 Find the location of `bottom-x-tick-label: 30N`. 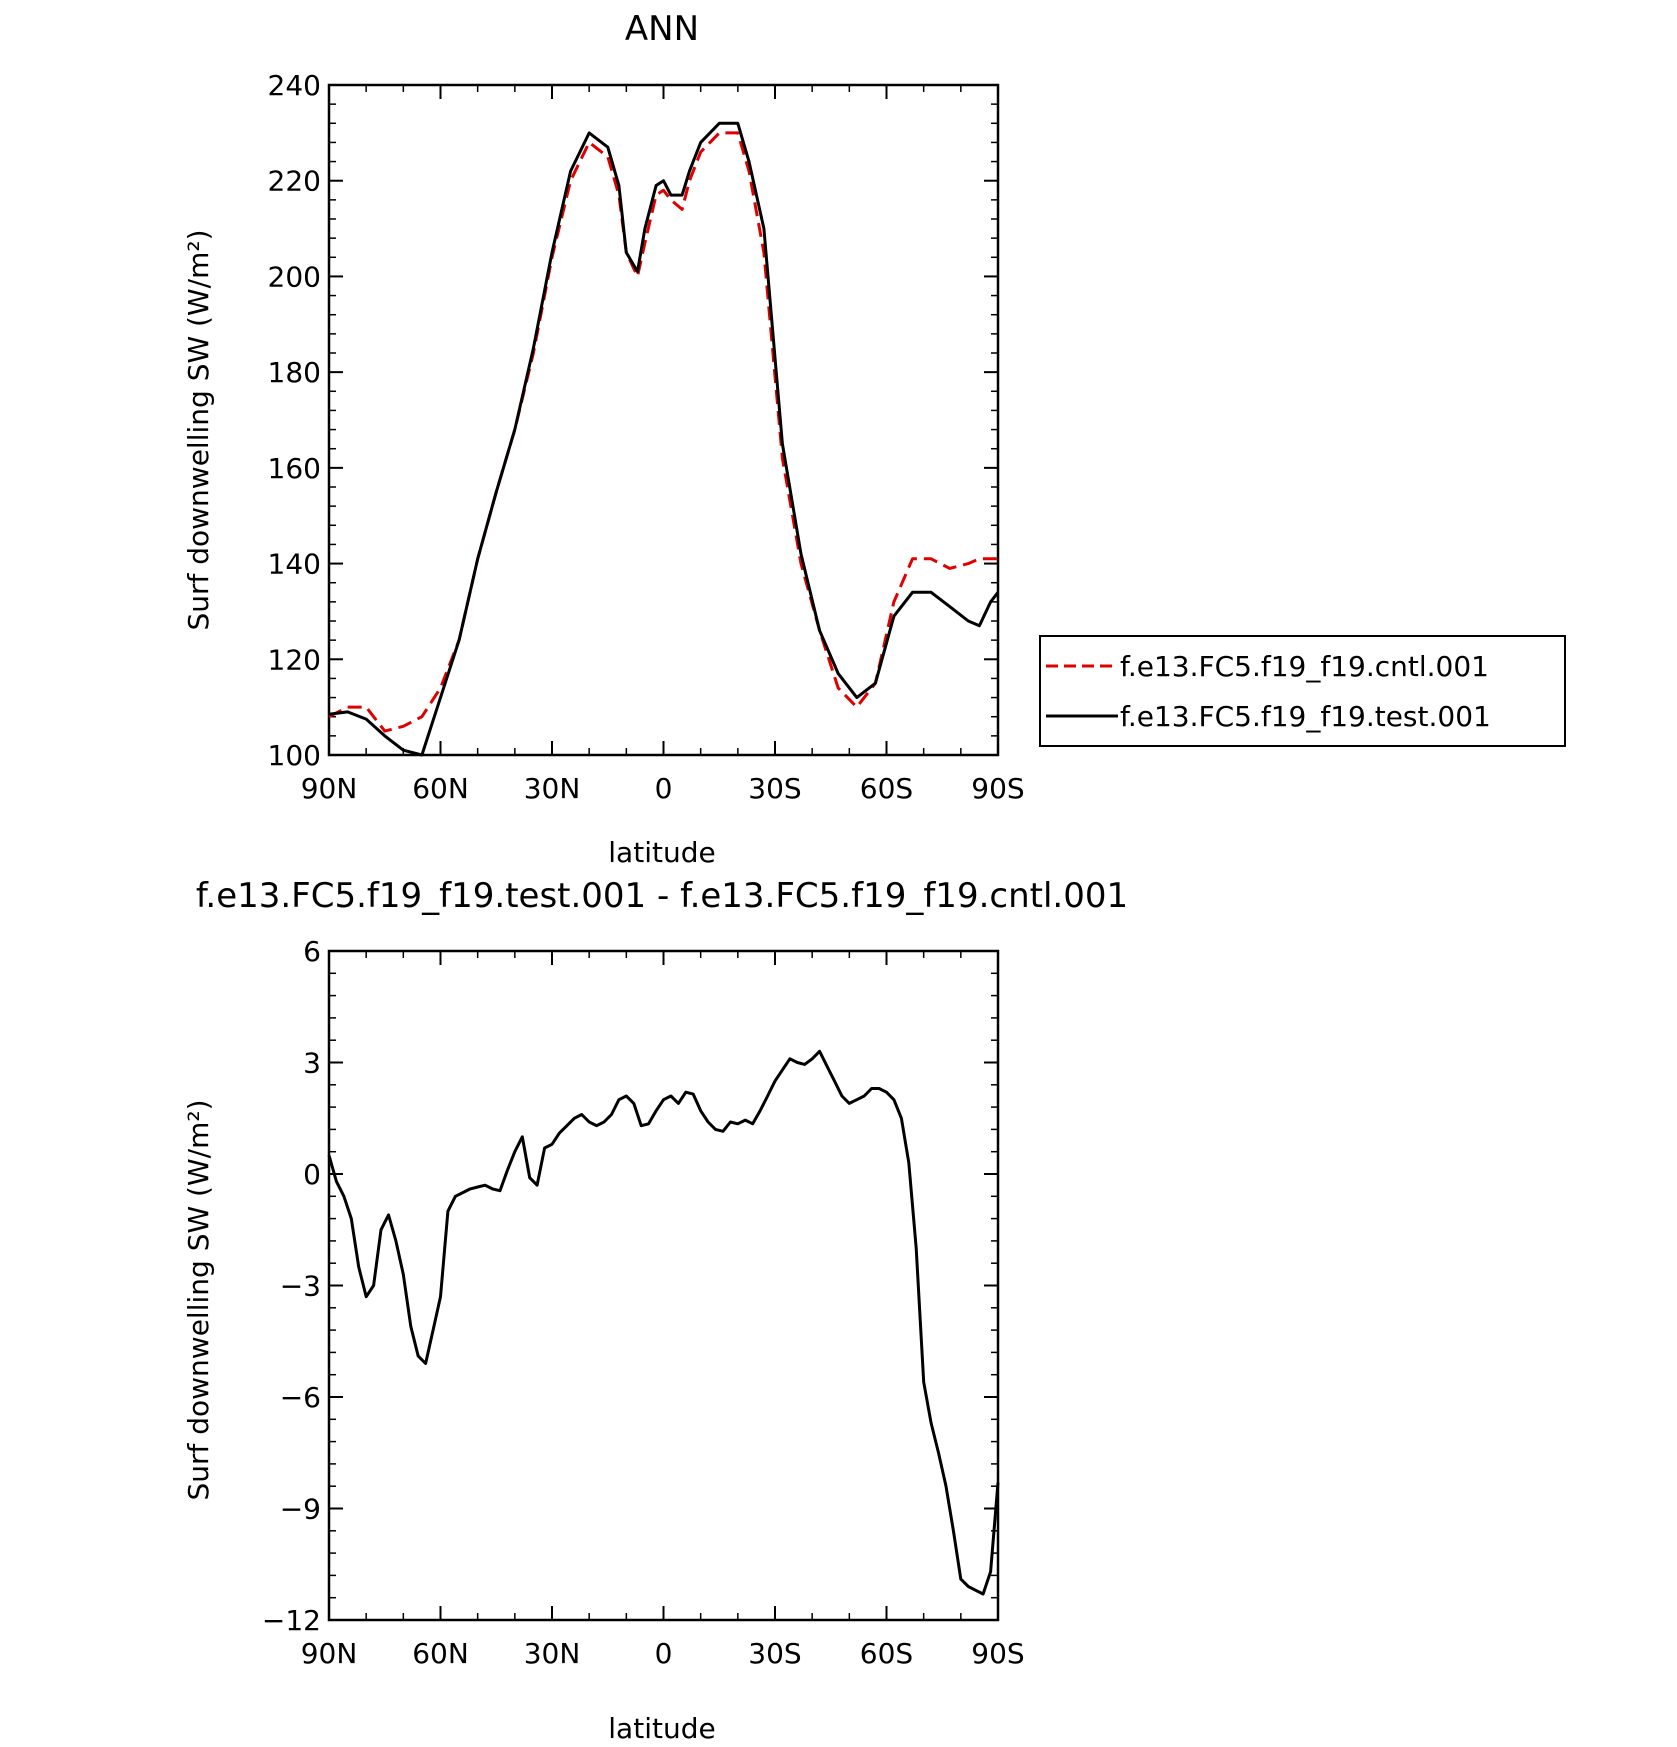

bottom-x-tick-label: 30N is located at coordinates (552, 1653).